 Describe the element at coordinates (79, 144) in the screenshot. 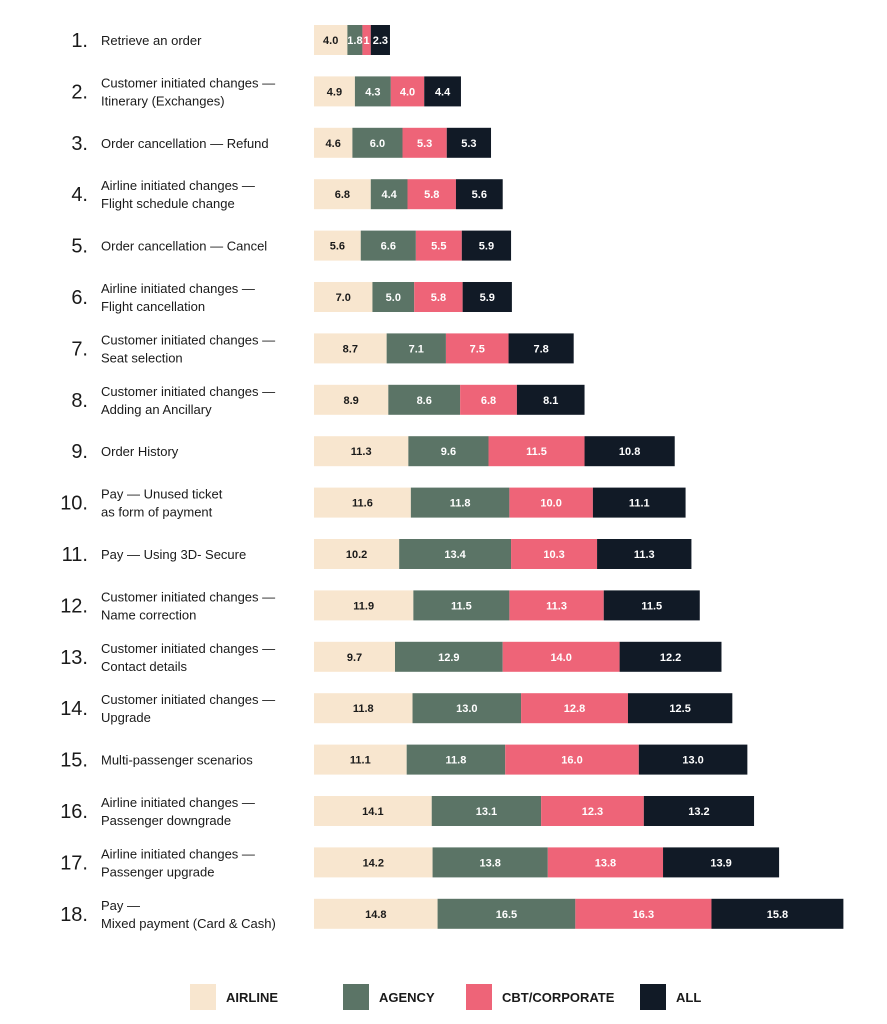

I see `row-number: 3.` at that location.